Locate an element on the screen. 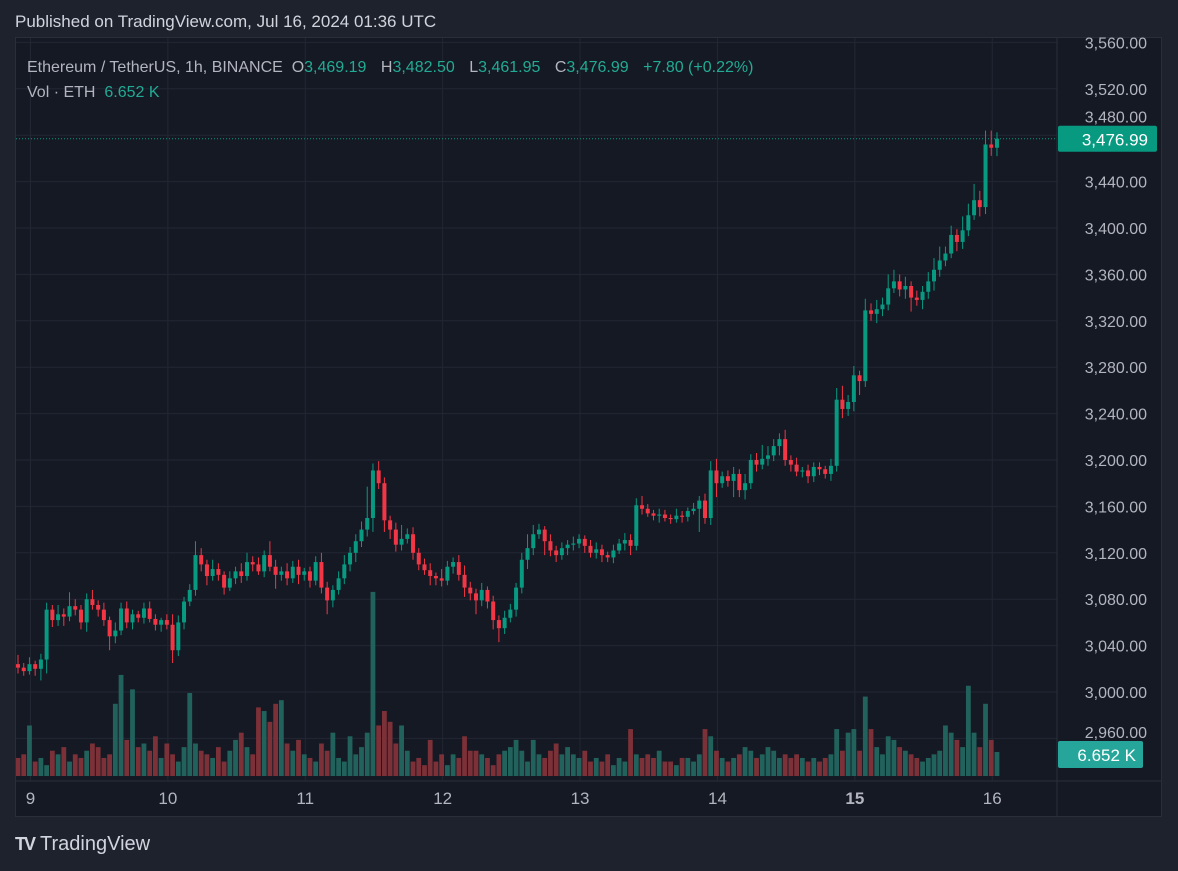 The height and width of the screenshot is (871, 1178). tradingview-logo-icon: TV is located at coordinates (25, 844).